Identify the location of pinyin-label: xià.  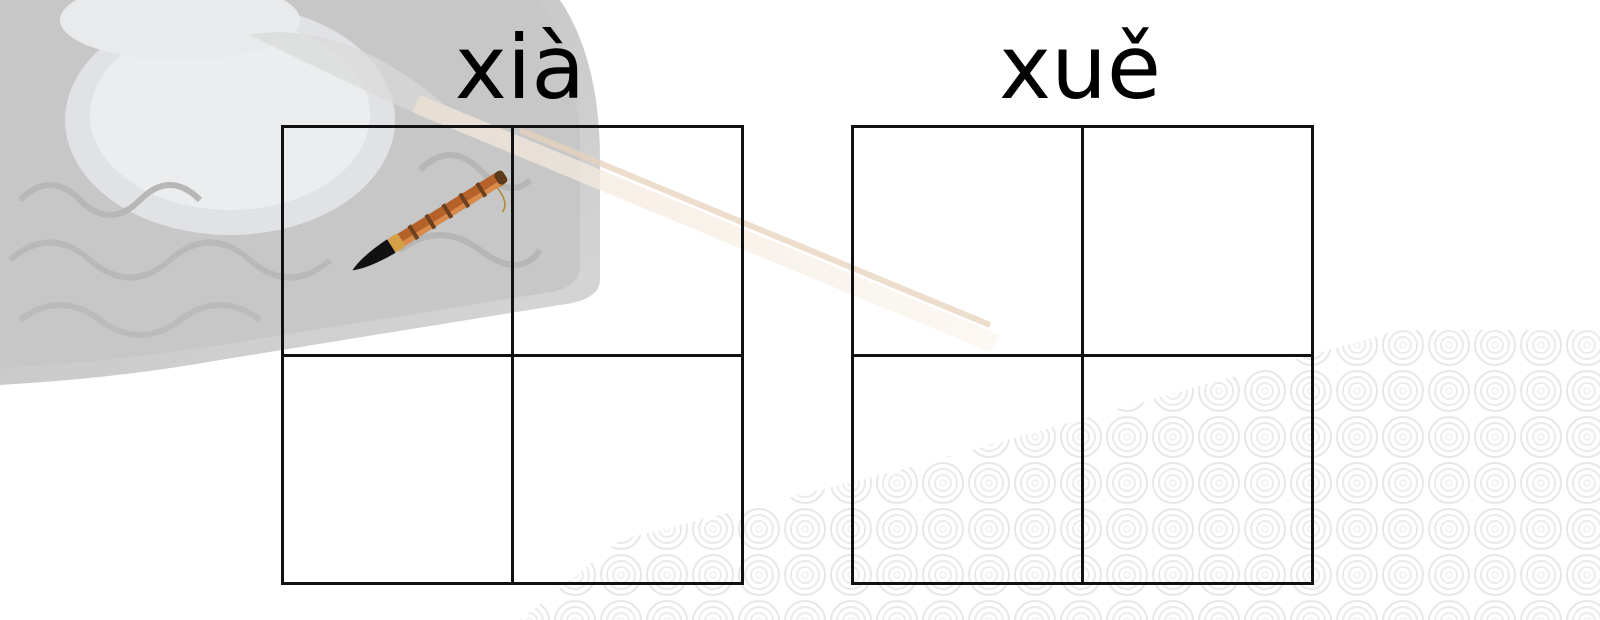
(520, 67).